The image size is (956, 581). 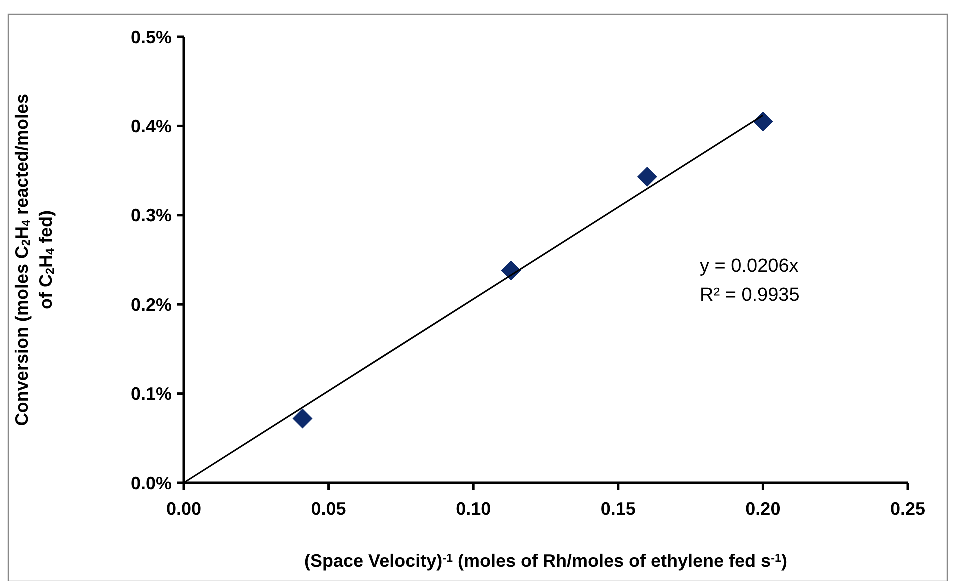 What do you see at coordinates (763, 509) in the screenshot?
I see `x-tick-label: 0.20` at bounding box center [763, 509].